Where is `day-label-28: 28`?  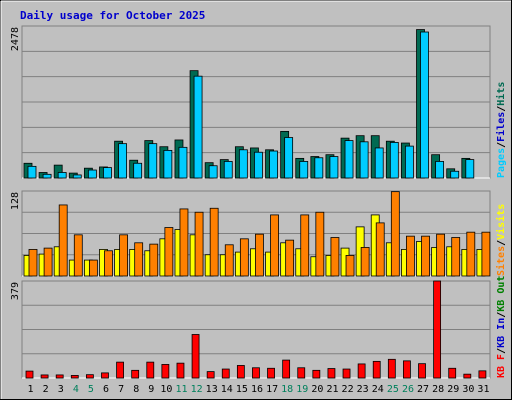 day-label-28: 28 is located at coordinates (438, 389).